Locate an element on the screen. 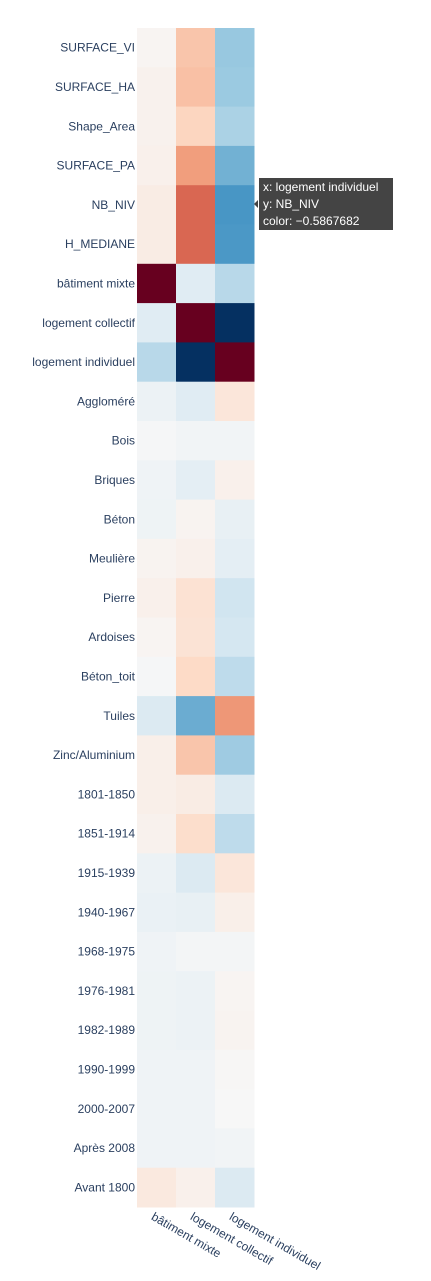  y-tick-label: Shape_Area is located at coordinates (101, 126).